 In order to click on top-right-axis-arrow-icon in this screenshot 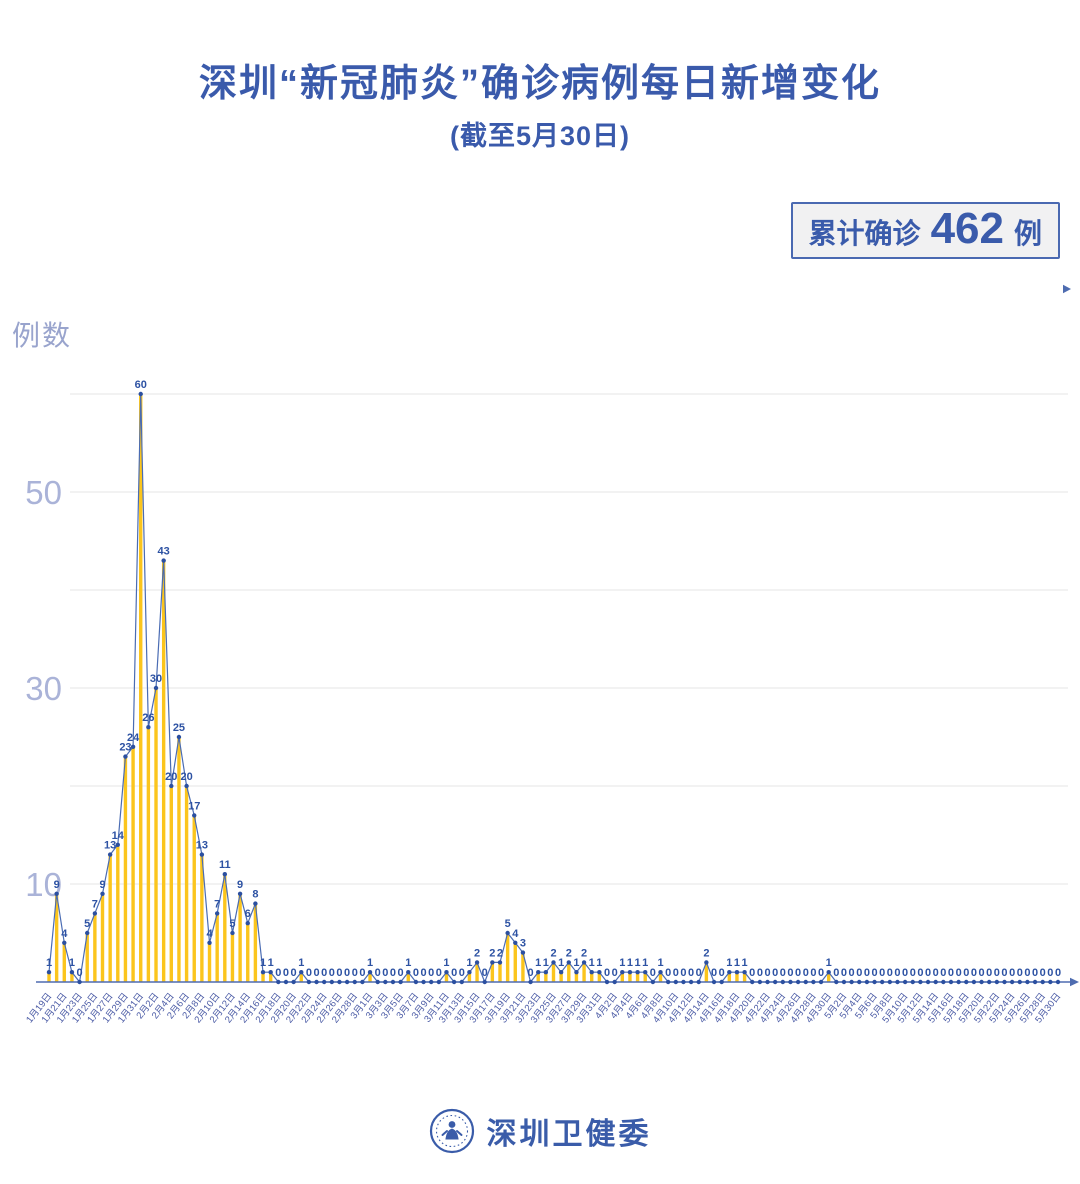, I will do `click(1067, 289)`.